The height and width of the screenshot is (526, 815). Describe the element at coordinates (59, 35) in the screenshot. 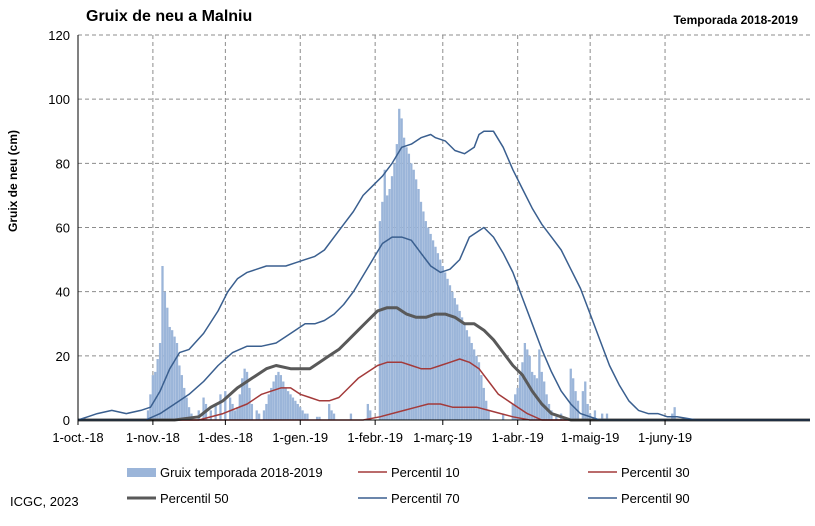

I see `y-tick-label: 120` at that location.